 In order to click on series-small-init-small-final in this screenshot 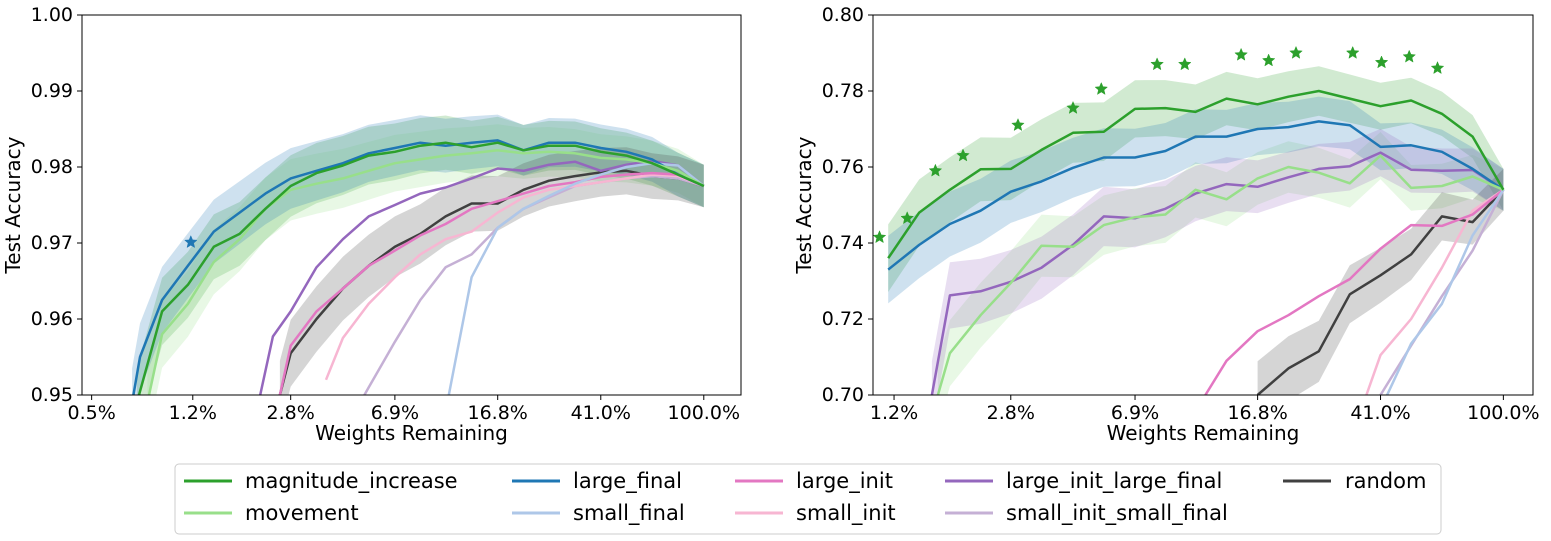, I will do `click(1442, 292)`.